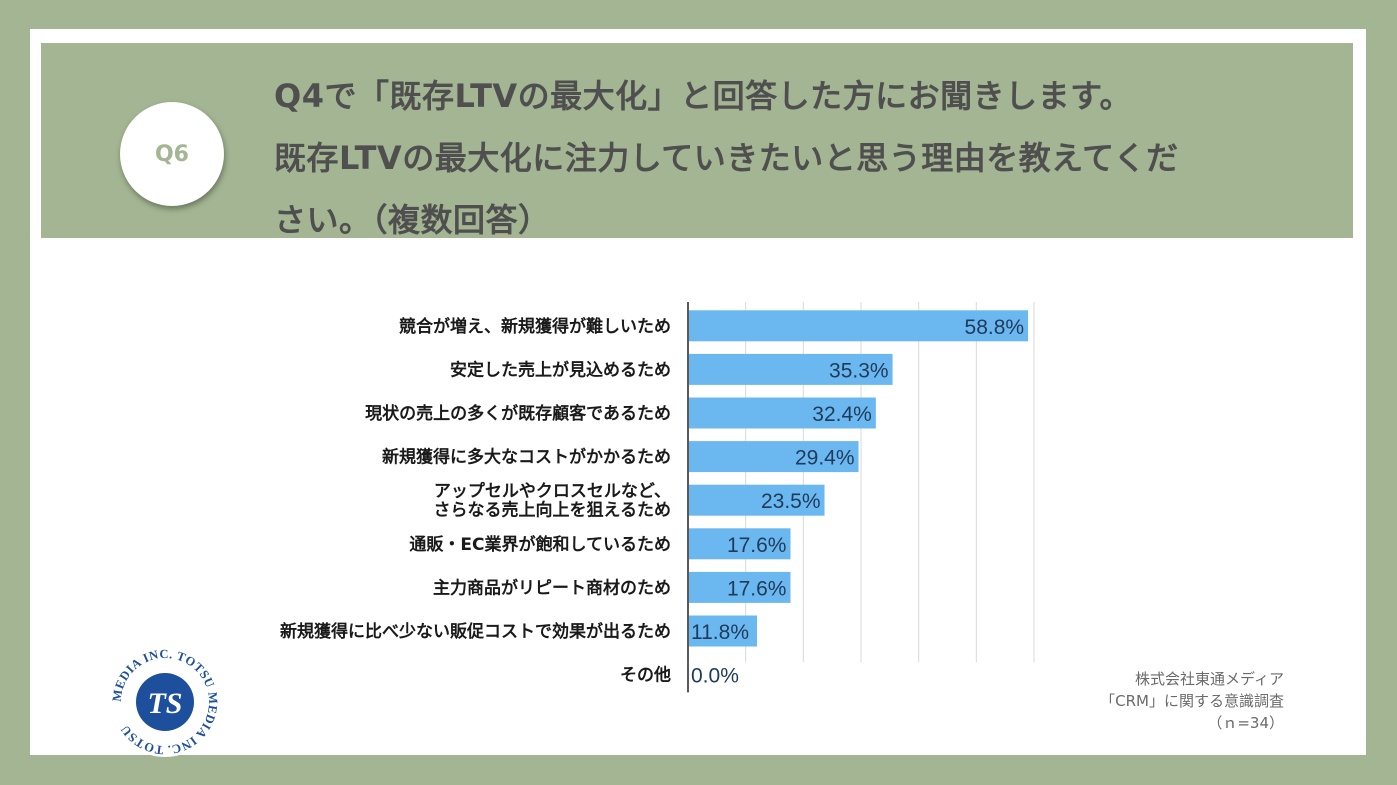 This screenshot has height=785, width=1397. I want to click on logo-emblem-circle, so click(165, 702).